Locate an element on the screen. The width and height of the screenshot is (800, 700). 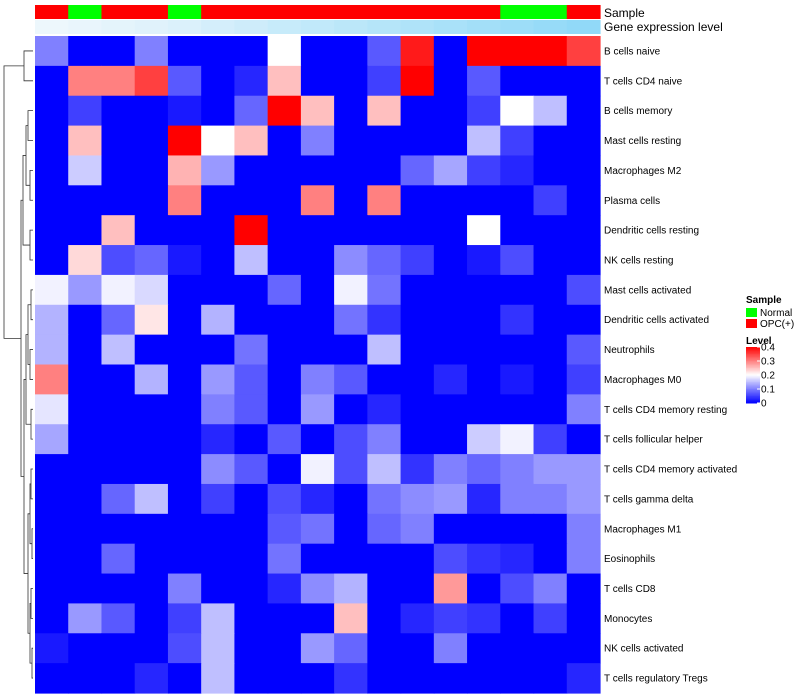
row-label: T cells CD4 memory activated is located at coordinates (670, 470).